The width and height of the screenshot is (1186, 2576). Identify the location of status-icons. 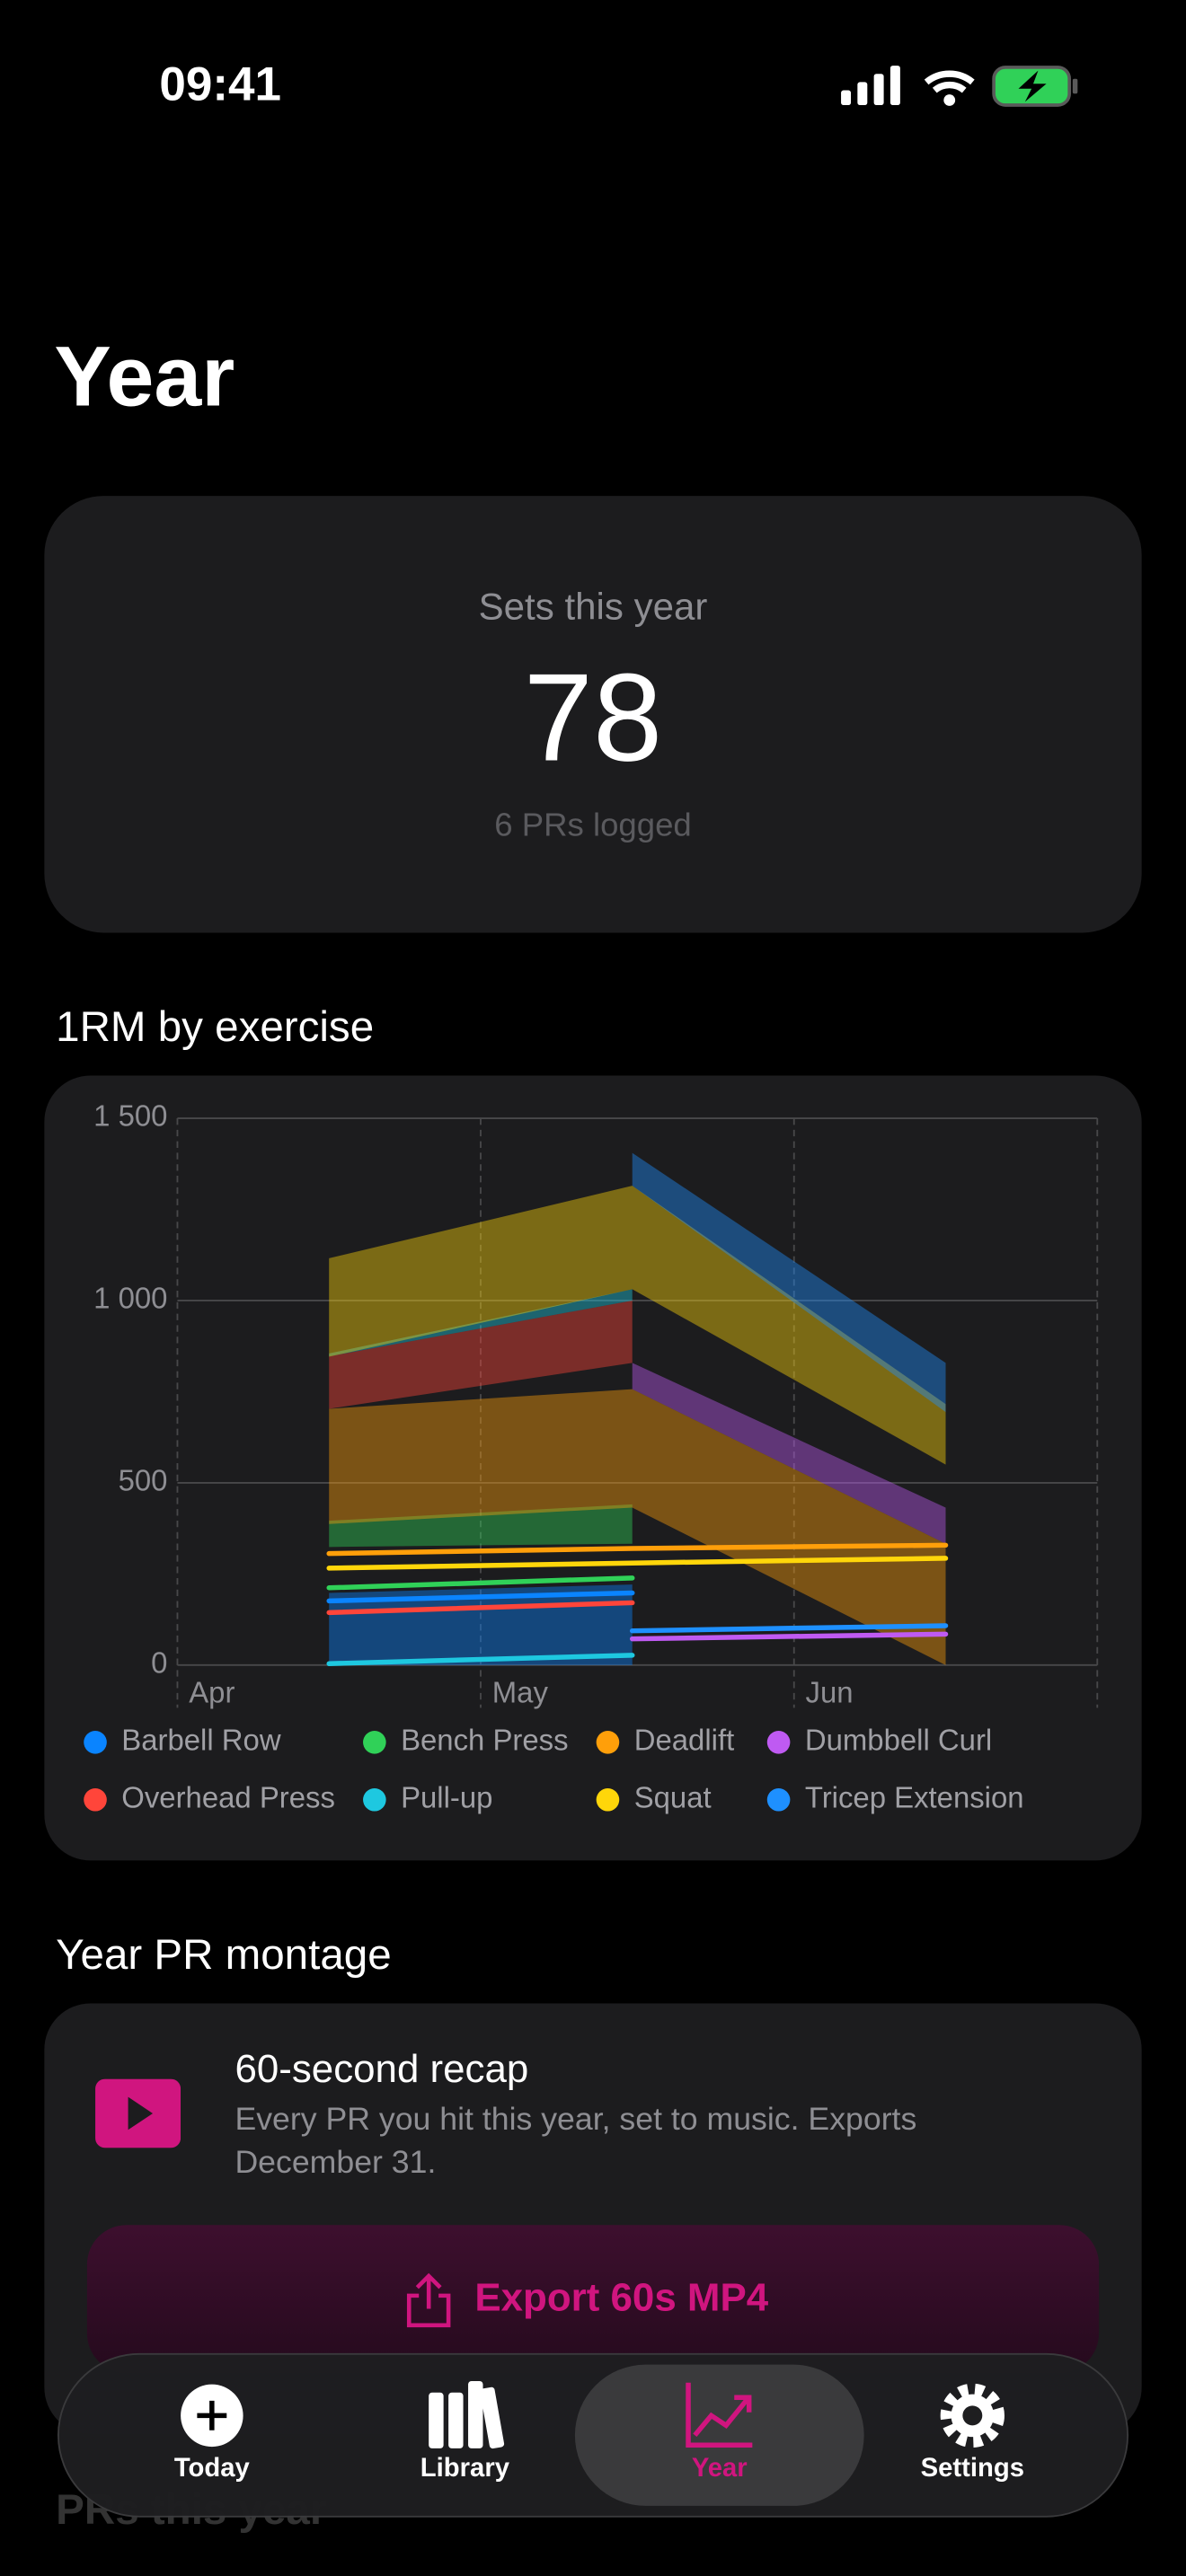
(959, 86).